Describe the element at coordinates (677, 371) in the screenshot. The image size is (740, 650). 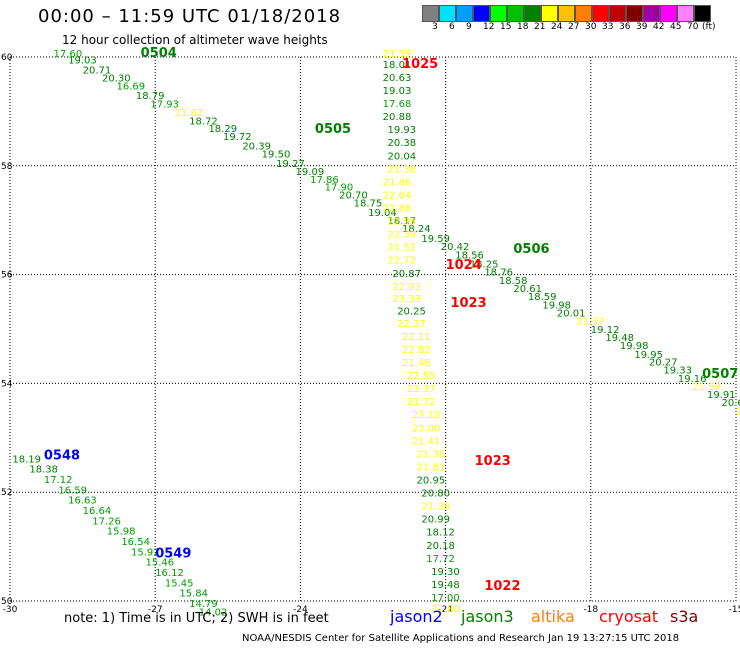
I see `wave-height-value: 19.33` at that location.